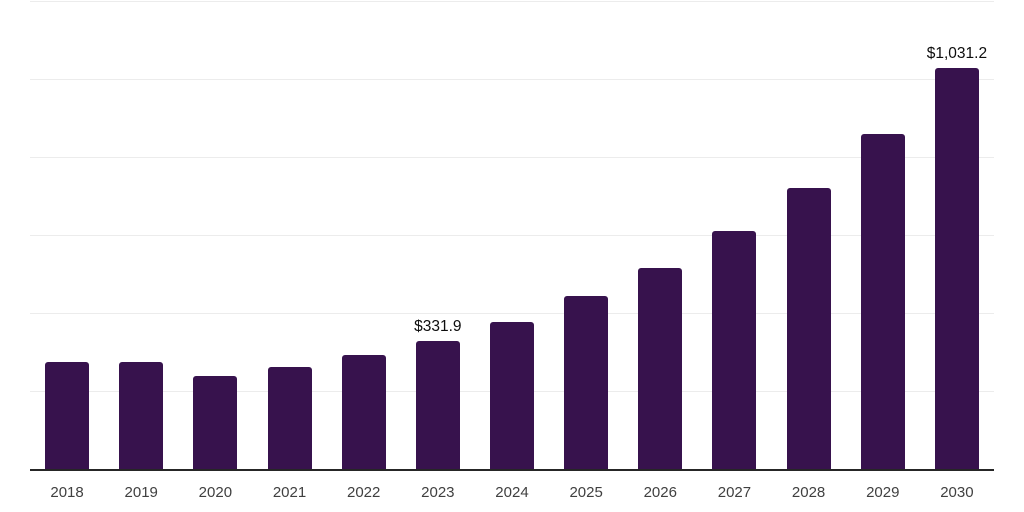  What do you see at coordinates (215, 492) in the screenshot?
I see `x-tick-2020: 2020` at bounding box center [215, 492].